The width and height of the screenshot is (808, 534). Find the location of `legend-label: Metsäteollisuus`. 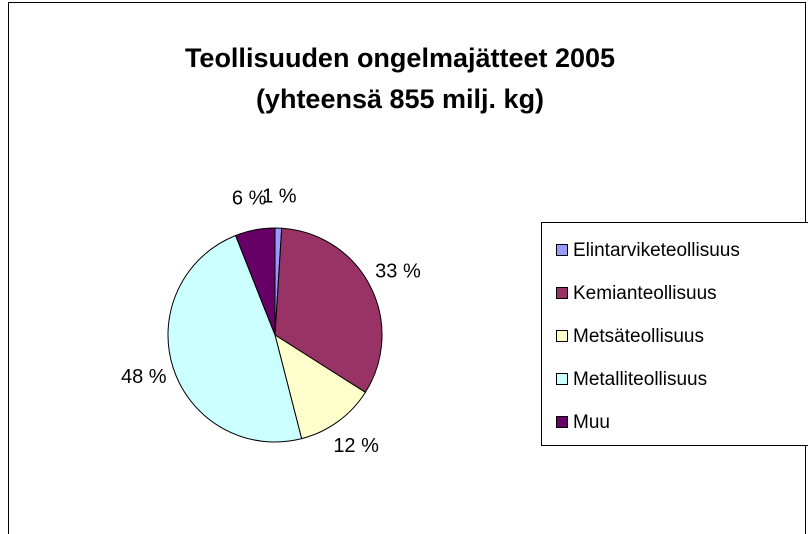

legend-label: Metsäteollisuus is located at coordinates (638, 336).